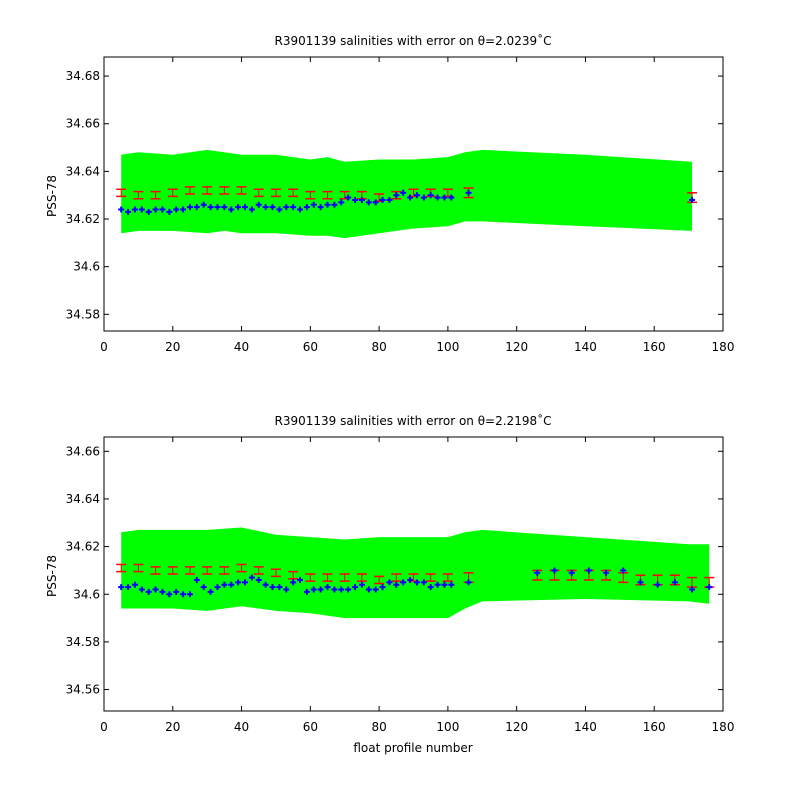 Image resolution: width=800 pixels, height=800 pixels. What do you see at coordinates (83, 76) in the screenshot?
I see `y-tick-label: 34.68` at bounding box center [83, 76].